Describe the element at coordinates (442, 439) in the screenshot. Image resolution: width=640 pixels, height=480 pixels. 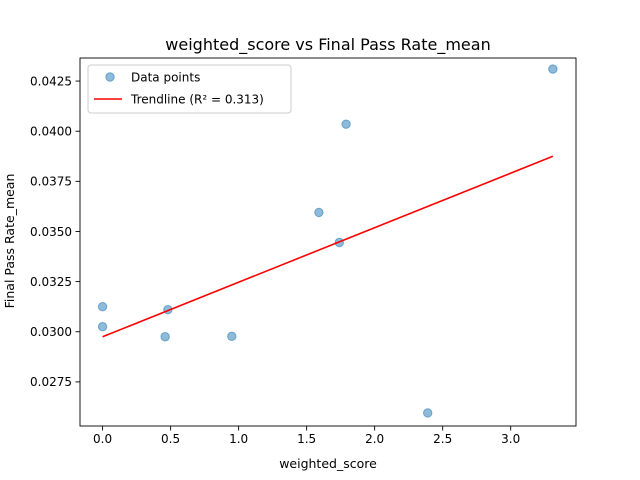
I see `x-tick-label: 2.5` at that location.